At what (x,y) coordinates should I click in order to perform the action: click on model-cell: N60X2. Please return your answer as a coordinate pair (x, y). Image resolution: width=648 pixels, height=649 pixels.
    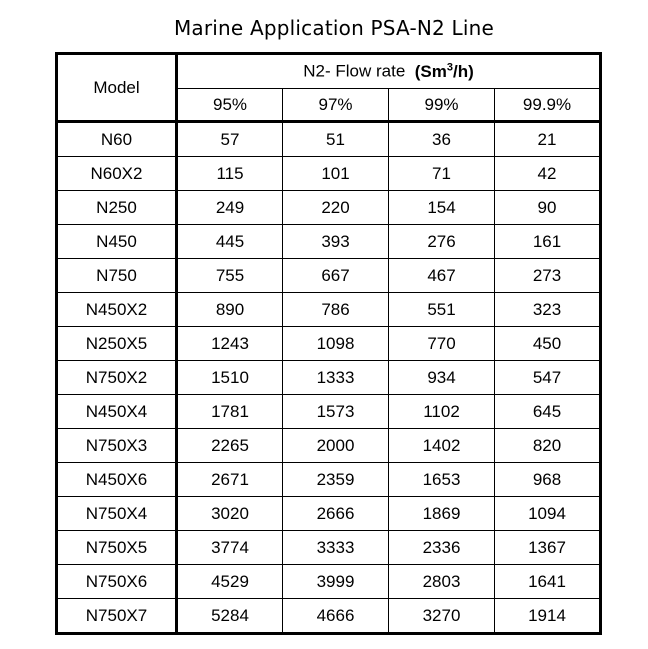
    Looking at the image, I should click on (117, 173).